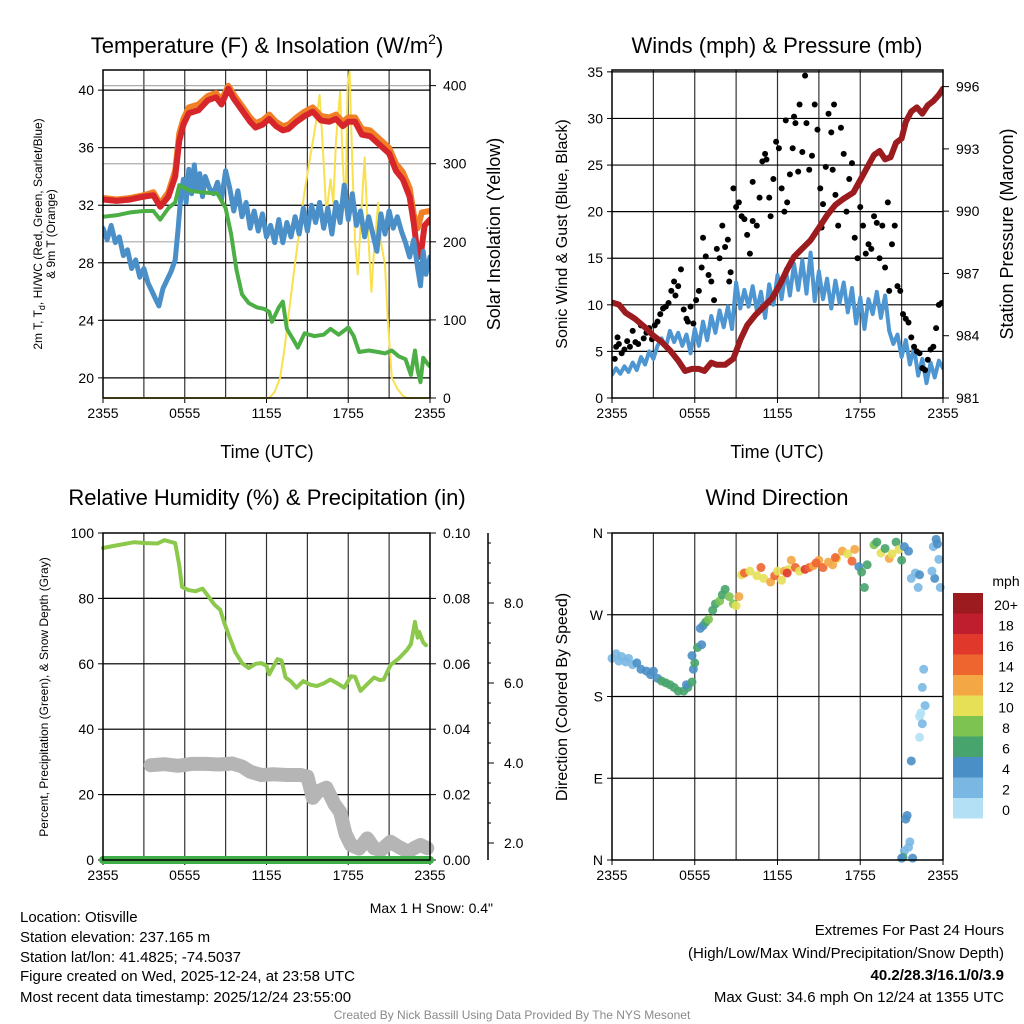 The height and width of the screenshot is (1024, 1024). I want to click on y-tick-label: 25, so click(595, 165).